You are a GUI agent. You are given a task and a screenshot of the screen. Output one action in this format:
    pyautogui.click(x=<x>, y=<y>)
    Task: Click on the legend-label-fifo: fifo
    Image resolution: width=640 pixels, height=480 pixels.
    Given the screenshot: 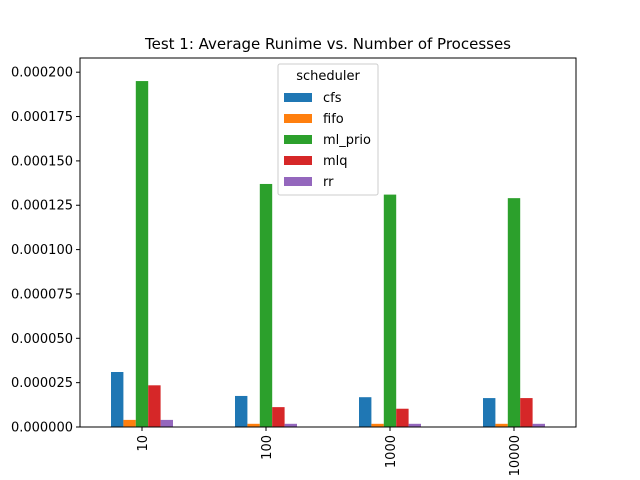 What is the action you would take?
    pyautogui.click(x=333, y=119)
    